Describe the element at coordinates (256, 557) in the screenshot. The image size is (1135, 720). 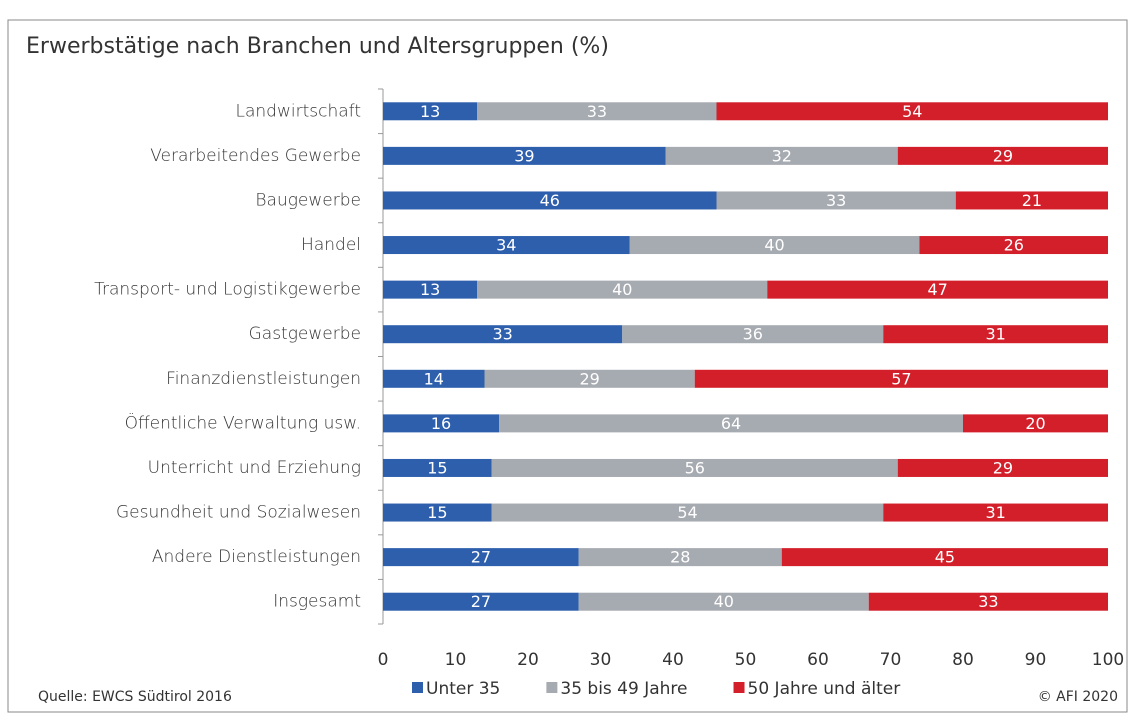
I see `y-tick-label: Andere Dienstleistungen` at that location.